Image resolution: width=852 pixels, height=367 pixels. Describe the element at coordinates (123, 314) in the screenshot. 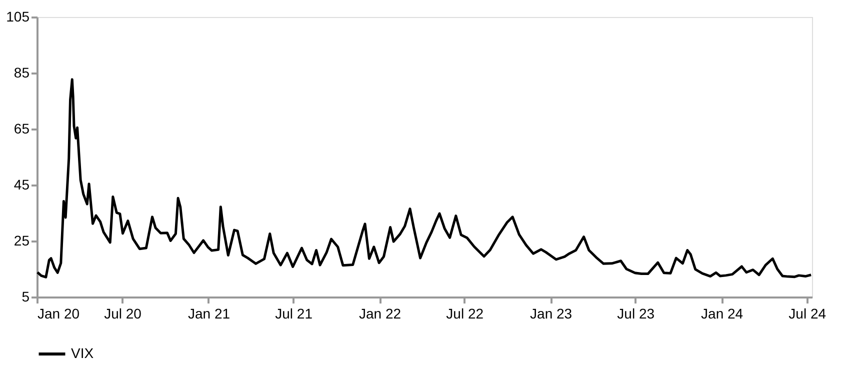

I see `x-tick-label: Jul 20` at that location.